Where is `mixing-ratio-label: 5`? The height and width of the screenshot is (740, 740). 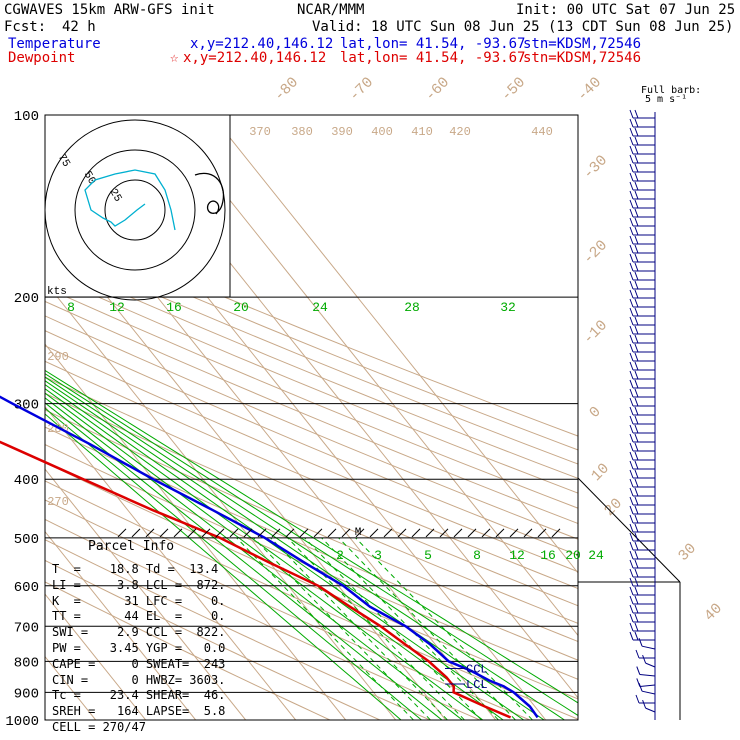
mixing-ratio-label: 5 is located at coordinates (428, 555).